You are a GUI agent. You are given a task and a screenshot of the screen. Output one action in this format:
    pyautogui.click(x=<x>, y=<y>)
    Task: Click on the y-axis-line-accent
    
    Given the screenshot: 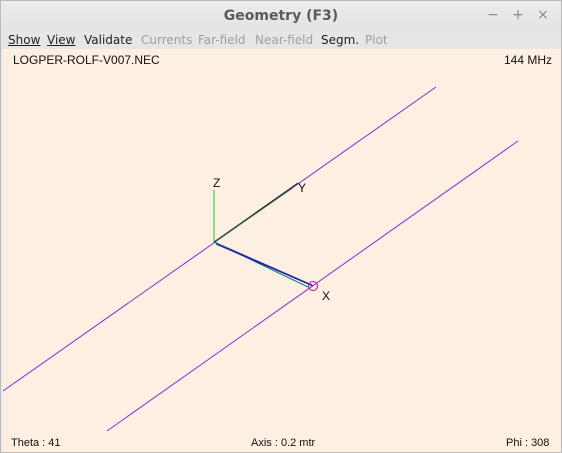 What is the action you would take?
    pyautogui.click(x=254, y=214)
    